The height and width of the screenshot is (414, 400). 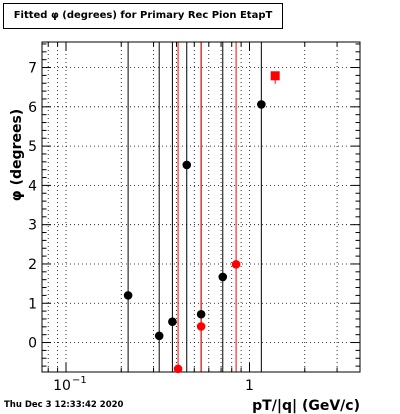 What do you see at coordinates (32, 344) in the screenshot?
I see `y-tick-label: 0` at bounding box center [32, 344].